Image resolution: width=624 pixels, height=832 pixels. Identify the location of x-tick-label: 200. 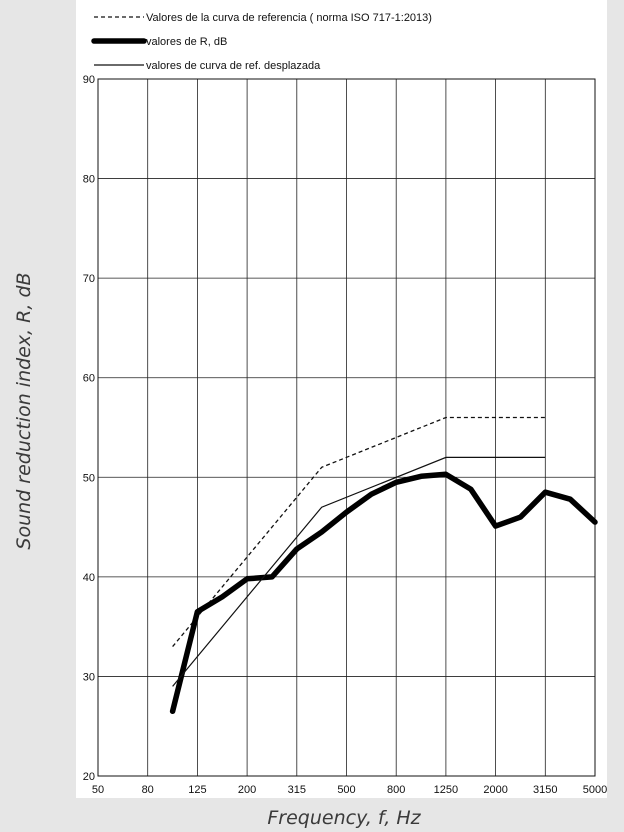
(247, 790).